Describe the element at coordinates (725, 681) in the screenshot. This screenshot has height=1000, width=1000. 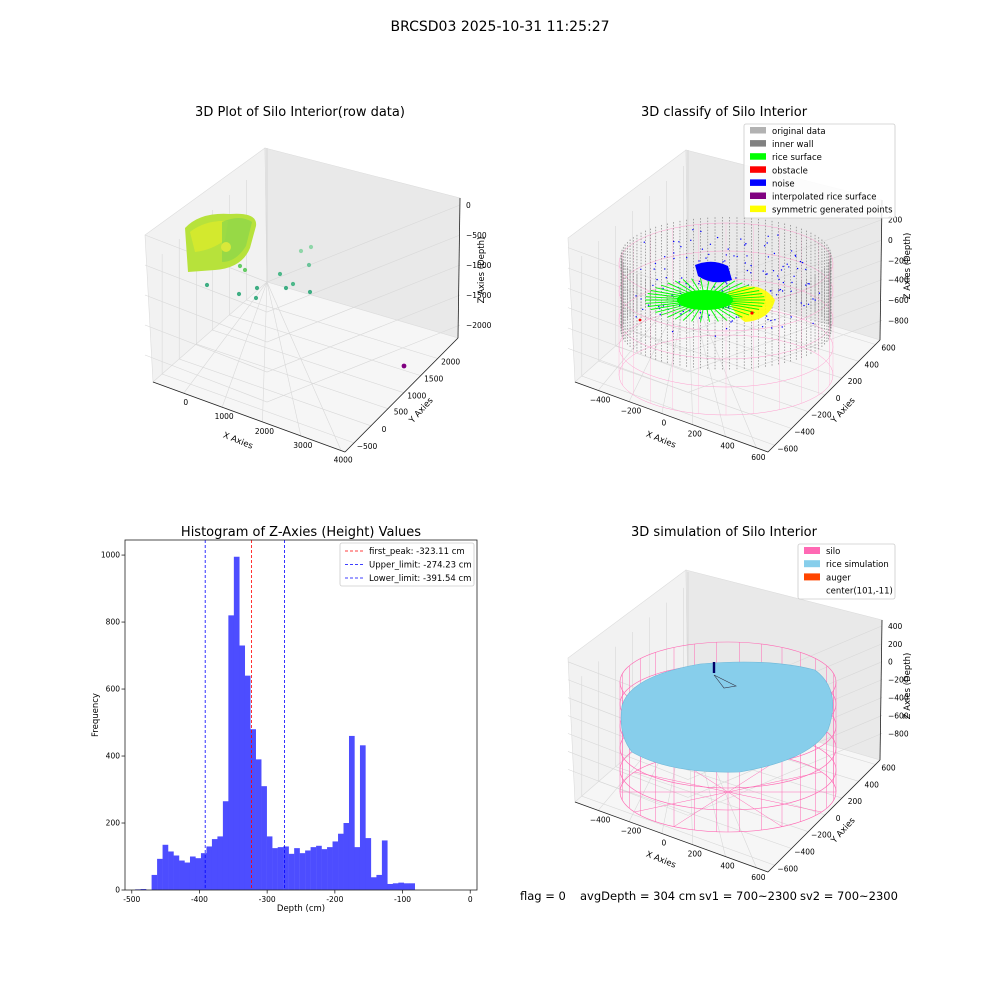
I see `auger-blade` at that location.